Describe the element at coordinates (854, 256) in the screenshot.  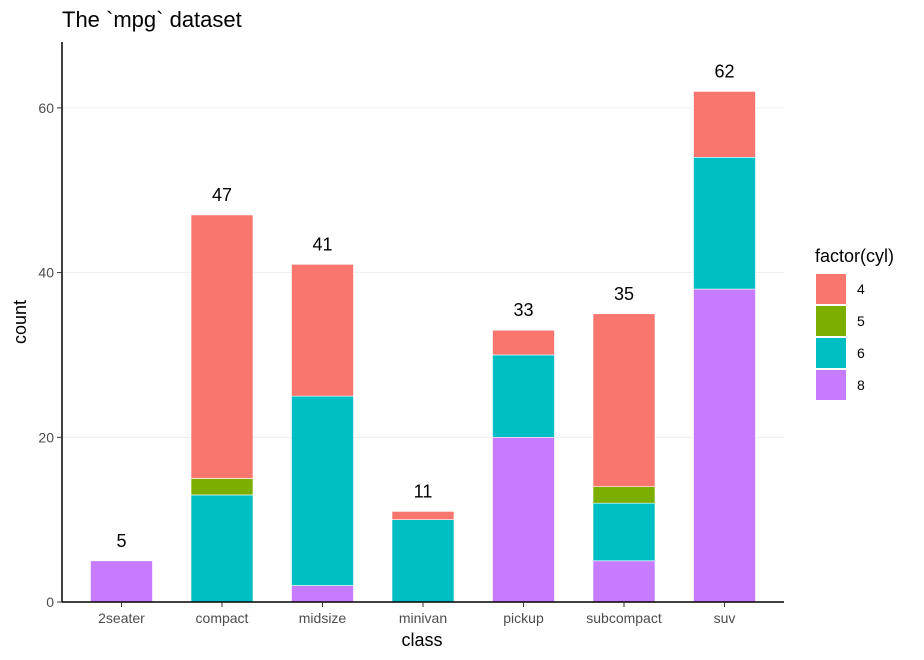
I see `legend-title: factor(cyl)` at that location.